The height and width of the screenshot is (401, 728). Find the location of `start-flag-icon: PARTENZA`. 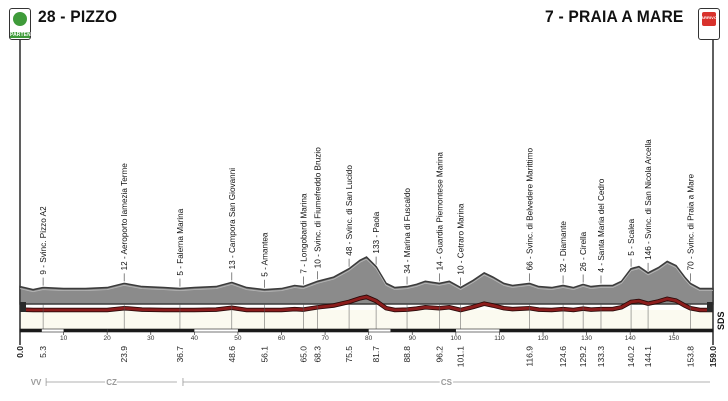

start-flag-icon: PARTENZA is located at coordinates (23, 24).